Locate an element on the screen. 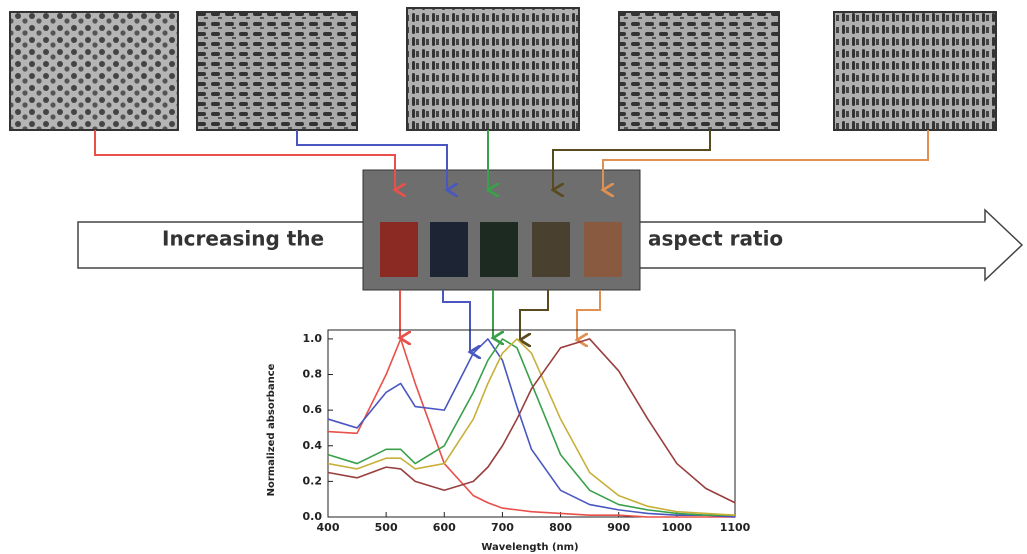 This screenshot has height=554, width=1027. vials is located at coordinates (501, 230).